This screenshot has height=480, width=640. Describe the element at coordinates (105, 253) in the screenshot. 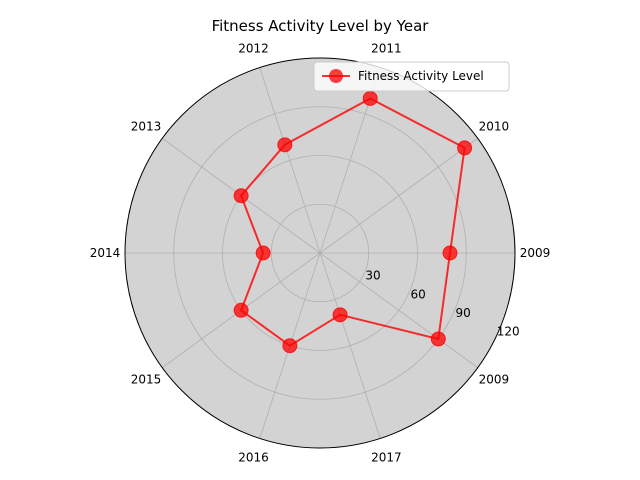

I see `angle-tick-label: 2014` at that location.